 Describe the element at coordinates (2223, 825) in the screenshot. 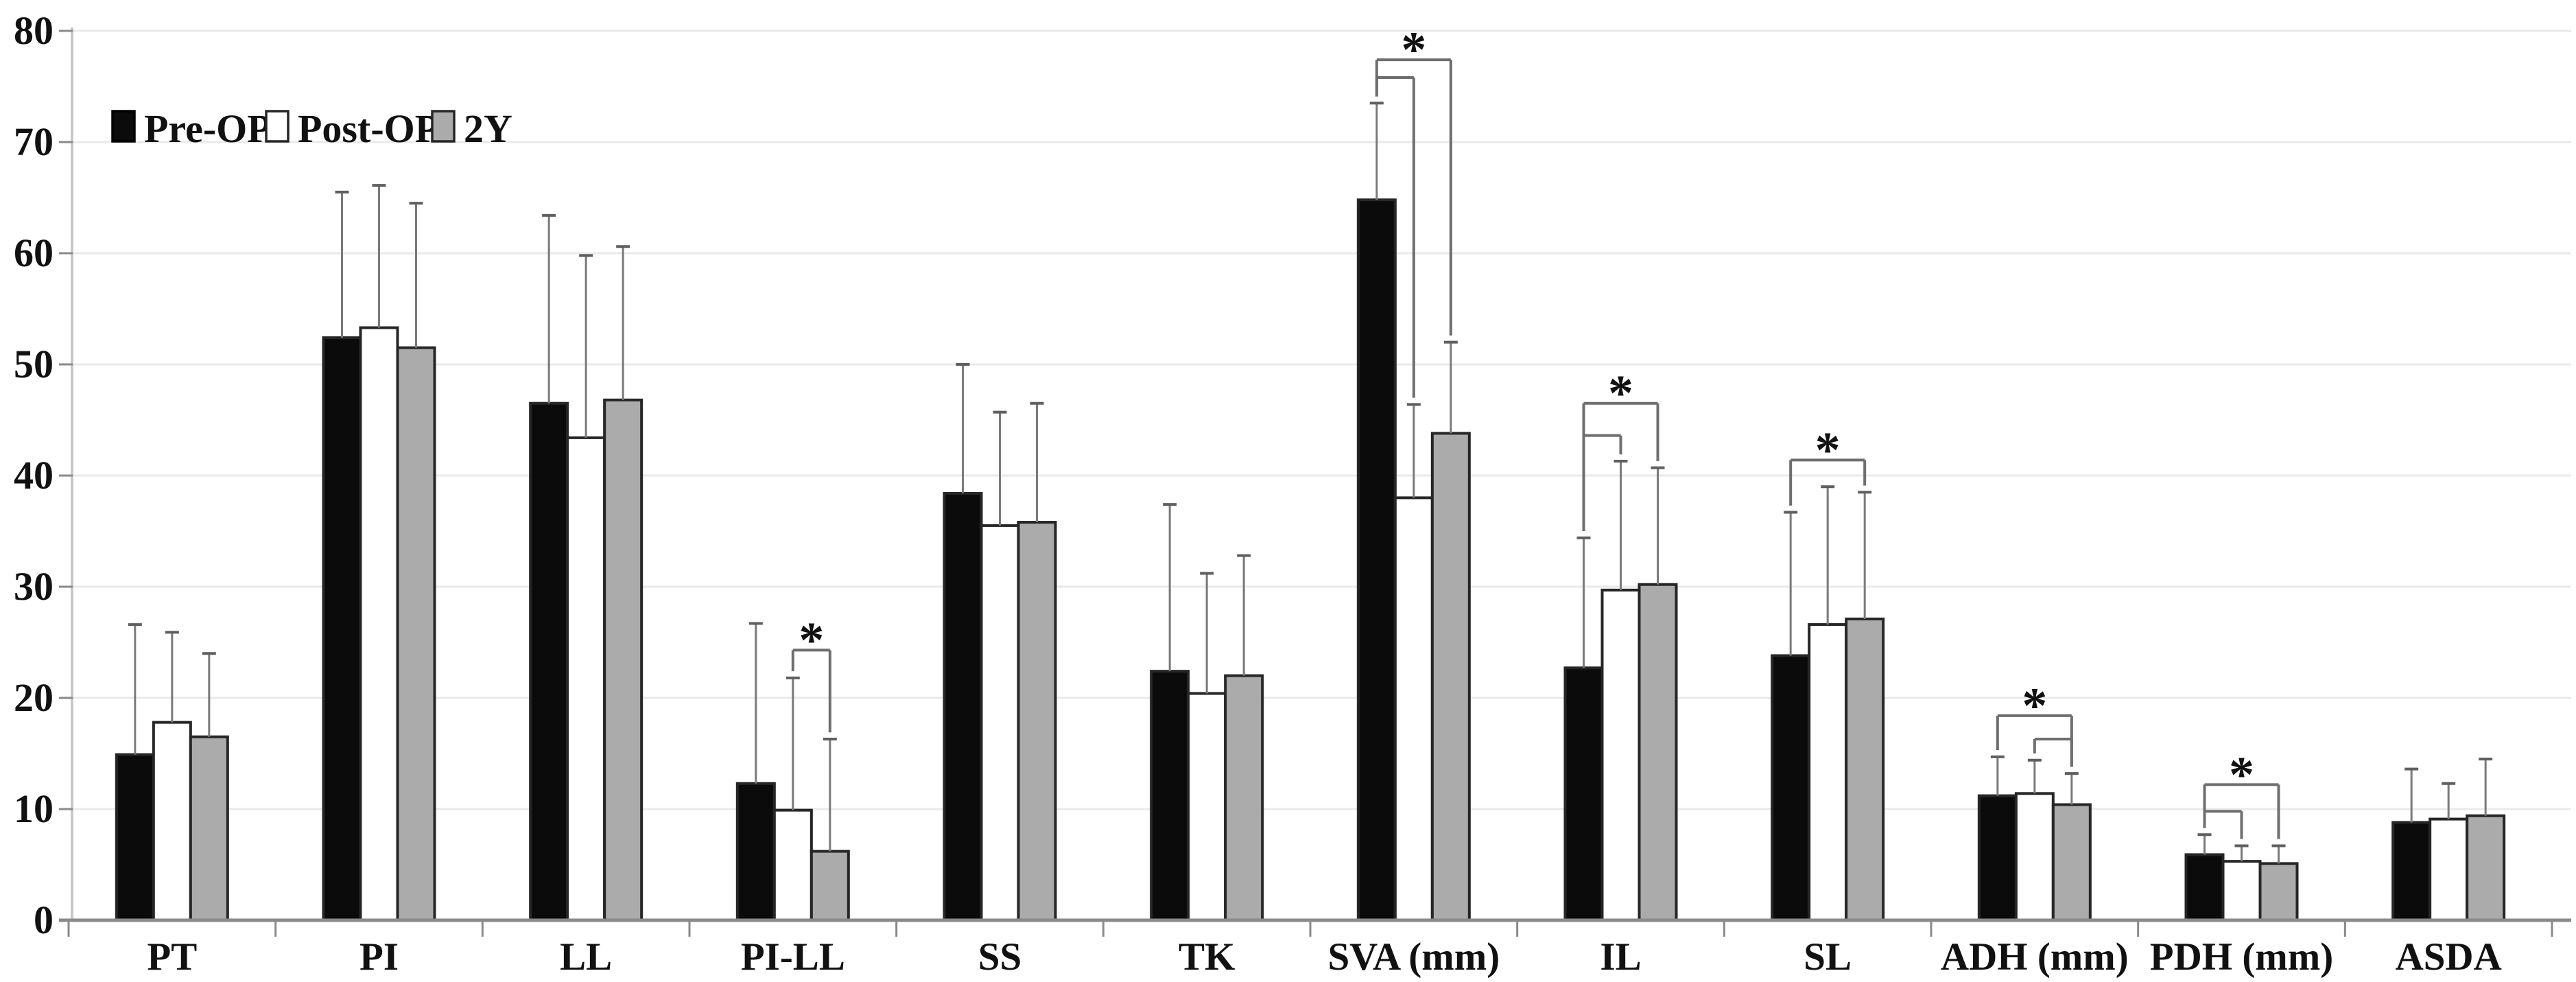

I see `significance-bracket-PDH (mm)` at that location.